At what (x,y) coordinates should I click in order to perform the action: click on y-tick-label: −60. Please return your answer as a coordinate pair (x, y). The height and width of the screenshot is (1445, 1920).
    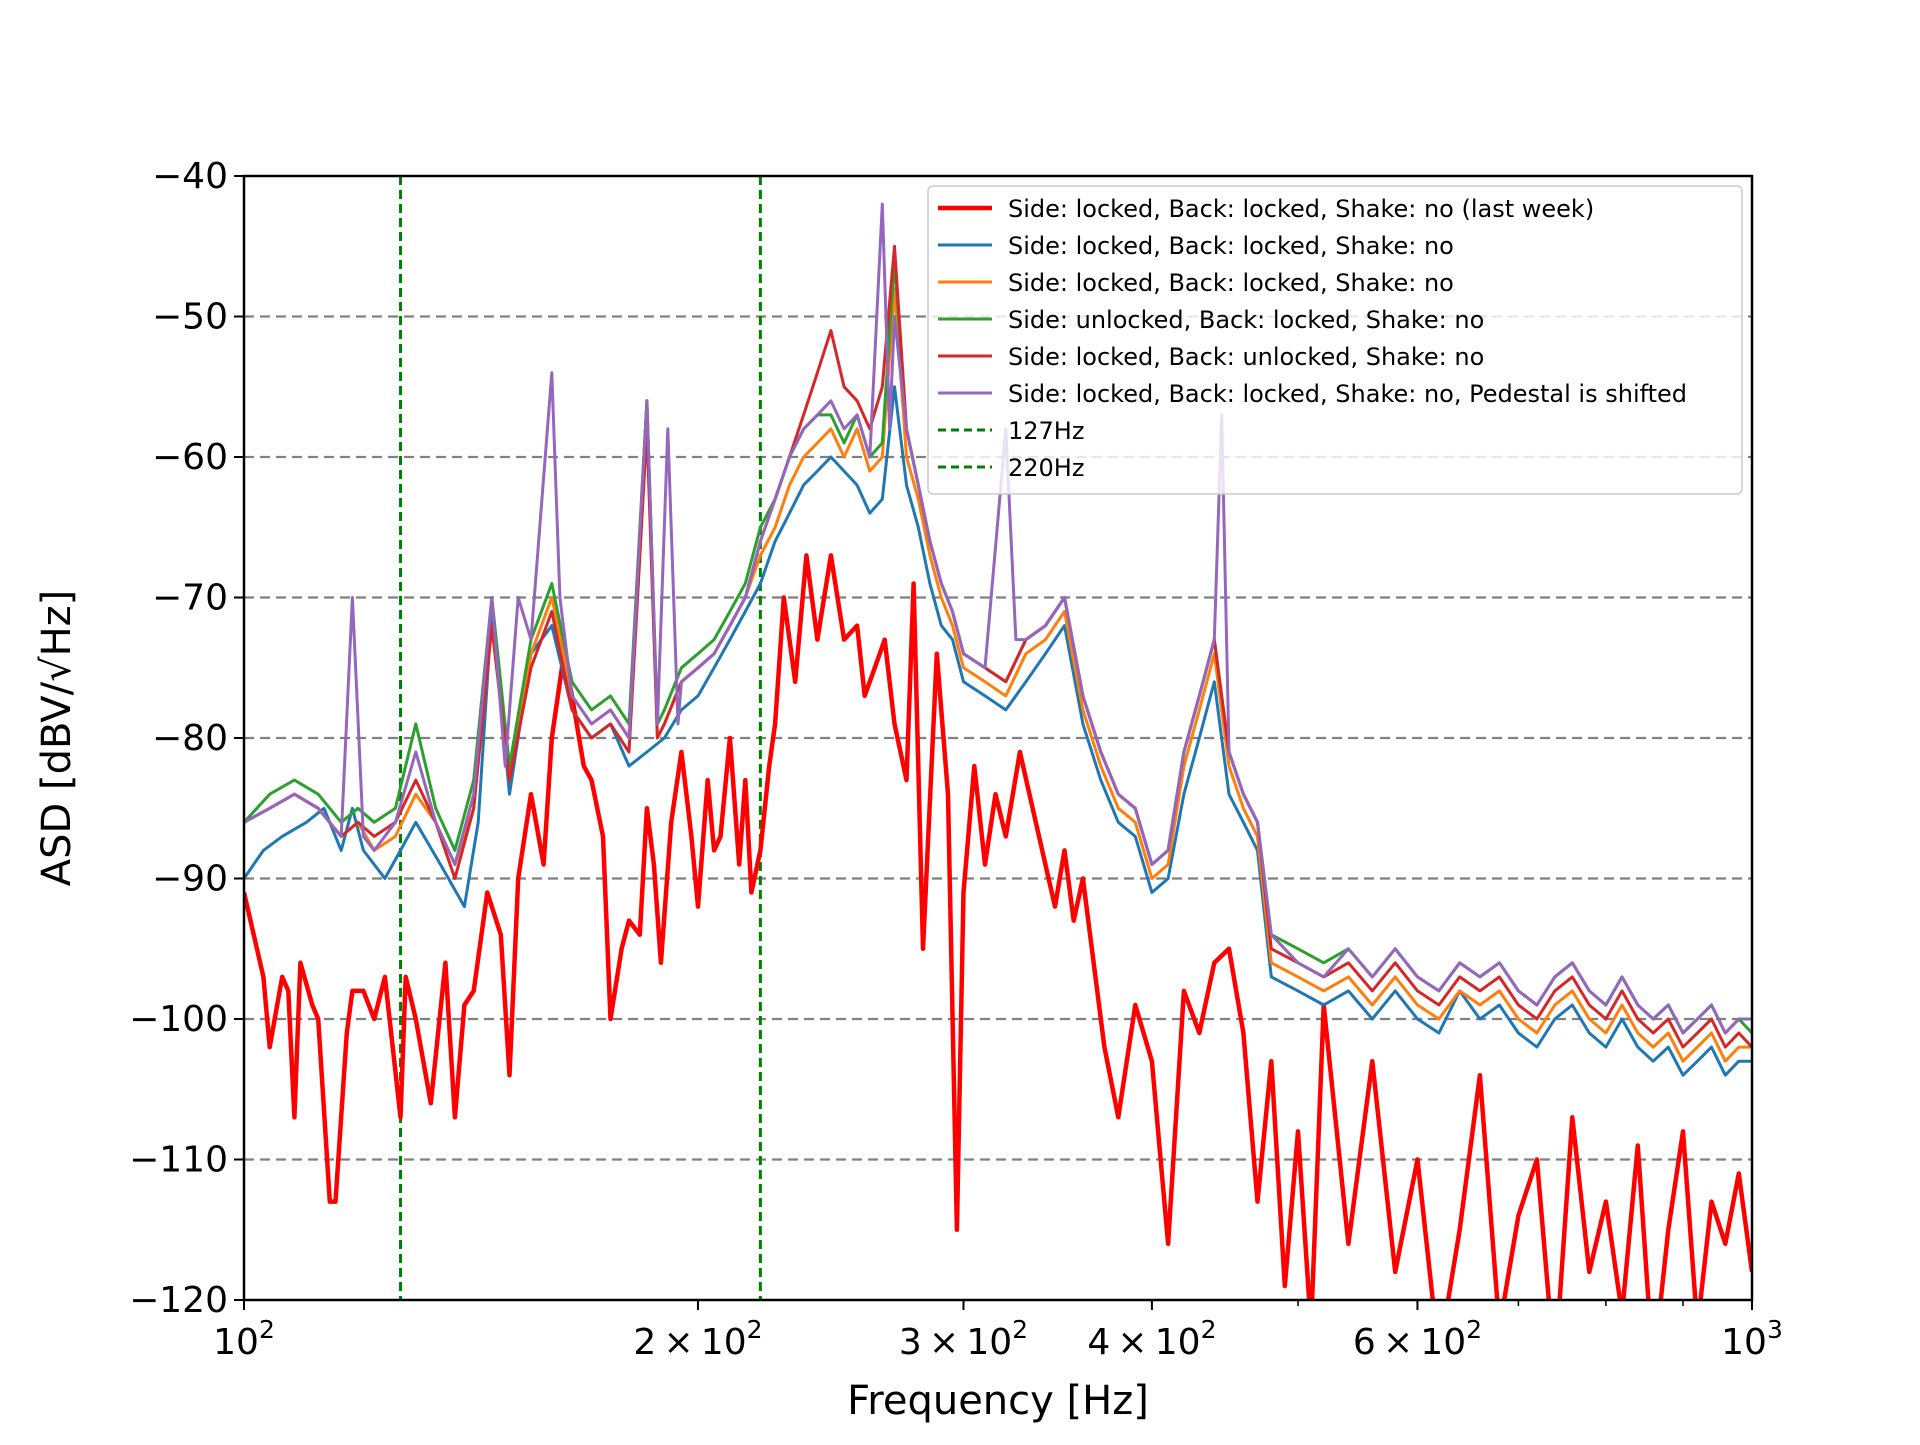
    Looking at the image, I should click on (190, 457).